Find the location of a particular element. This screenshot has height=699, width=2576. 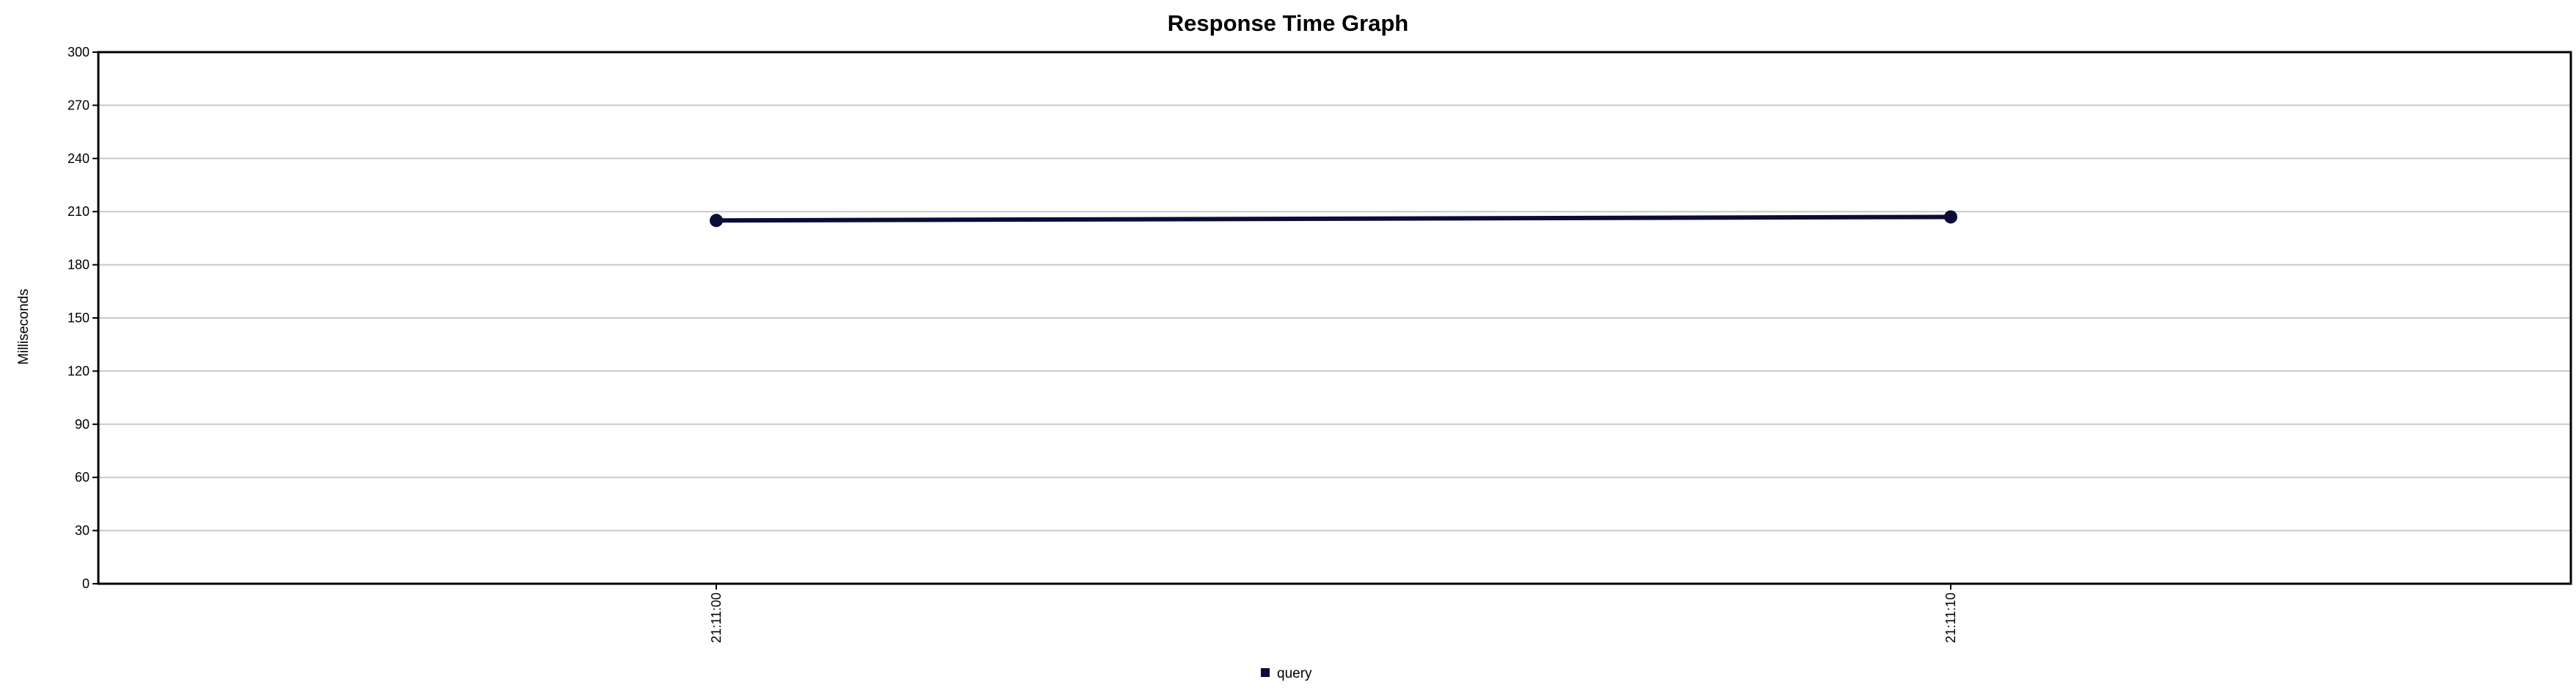

y-tick-label-10: 300 is located at coordinates (79, 52).